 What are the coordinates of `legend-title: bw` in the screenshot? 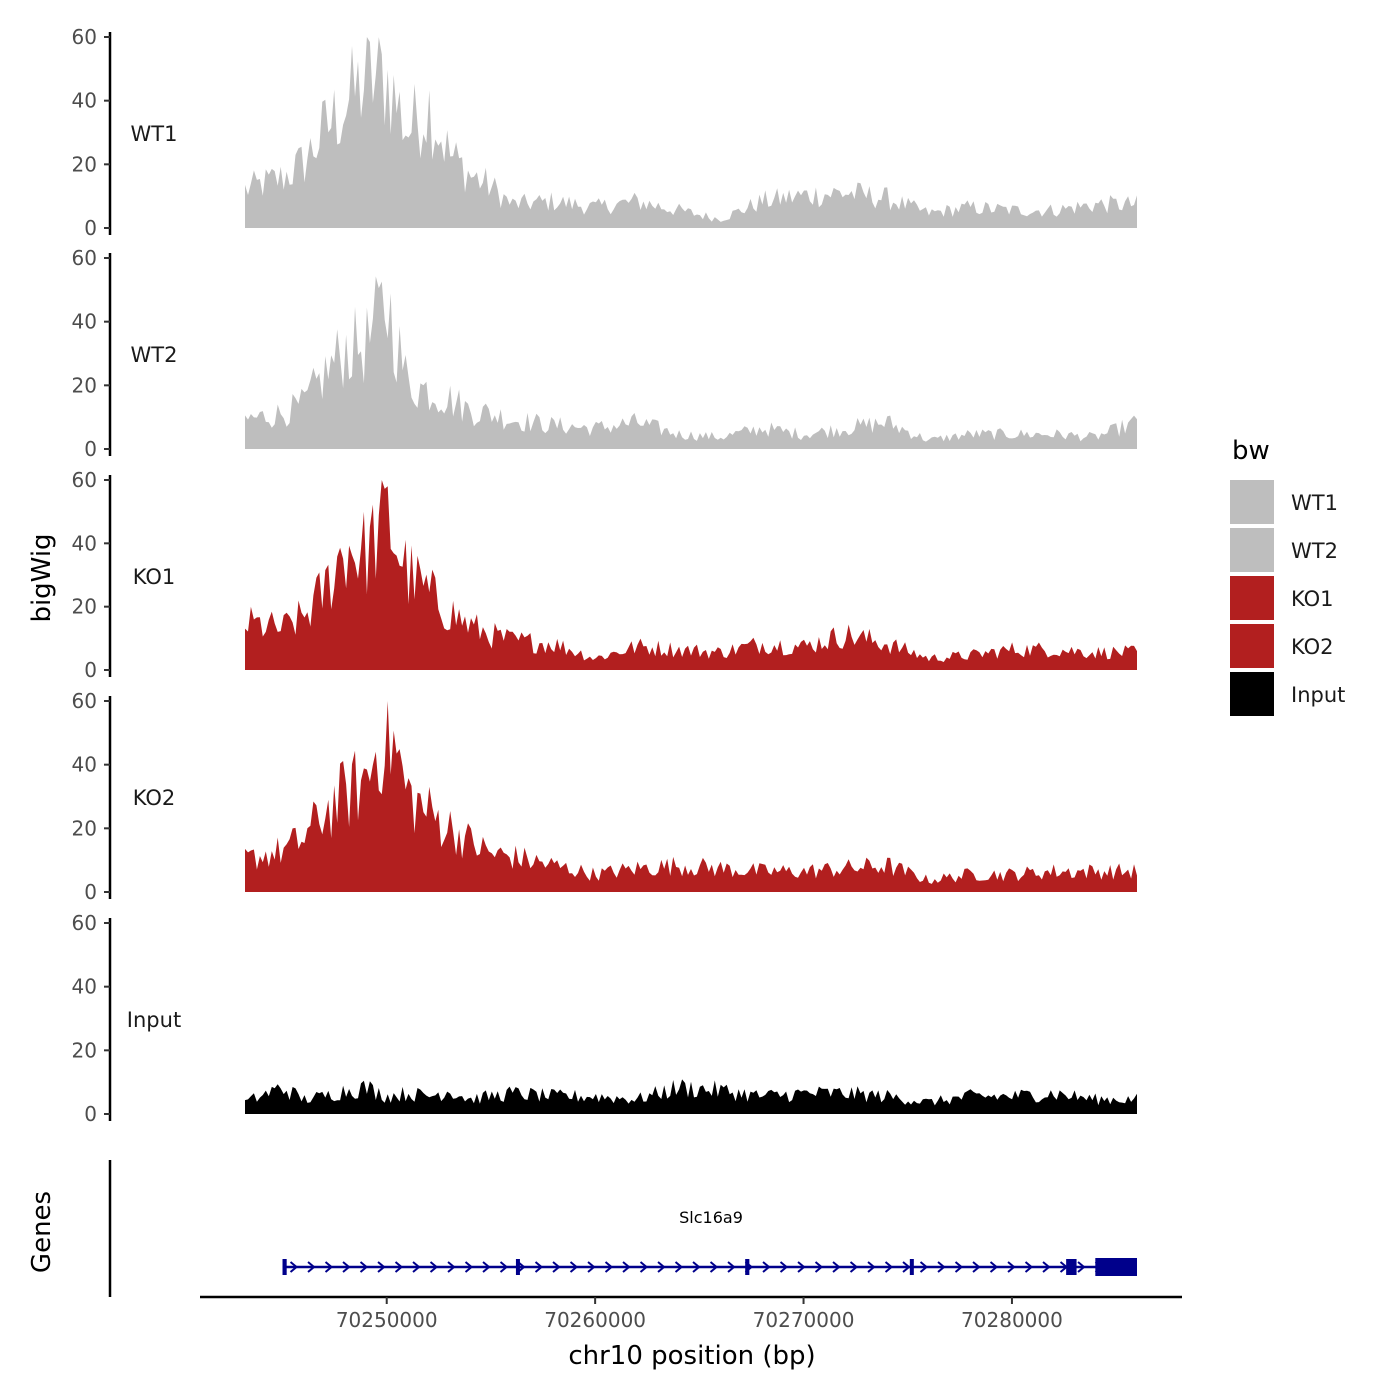 It's located at (1251, 451).